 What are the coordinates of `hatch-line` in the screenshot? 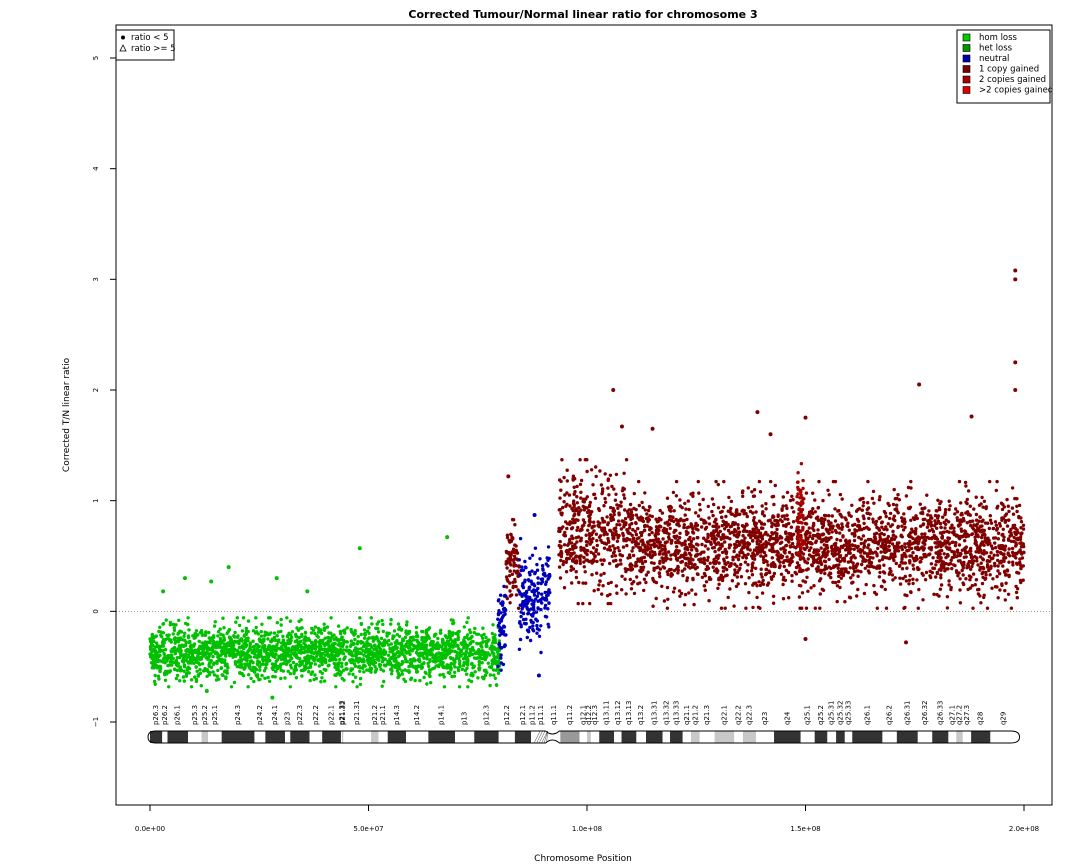 It's located at (542, 737).